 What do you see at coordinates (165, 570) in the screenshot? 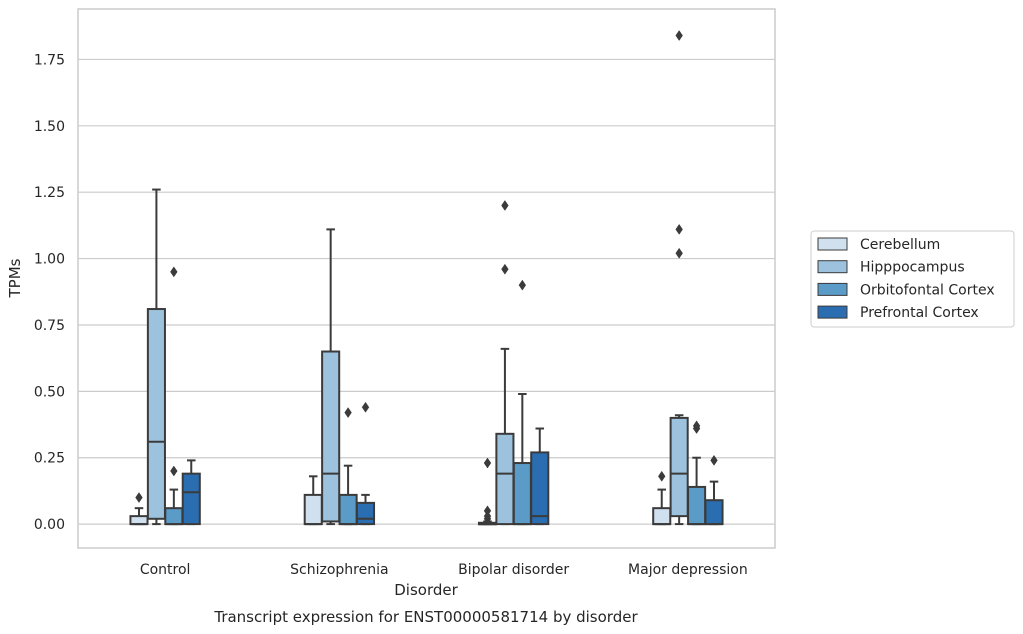
I see `x-tick-label: Control` at bounding box center [165, 570].